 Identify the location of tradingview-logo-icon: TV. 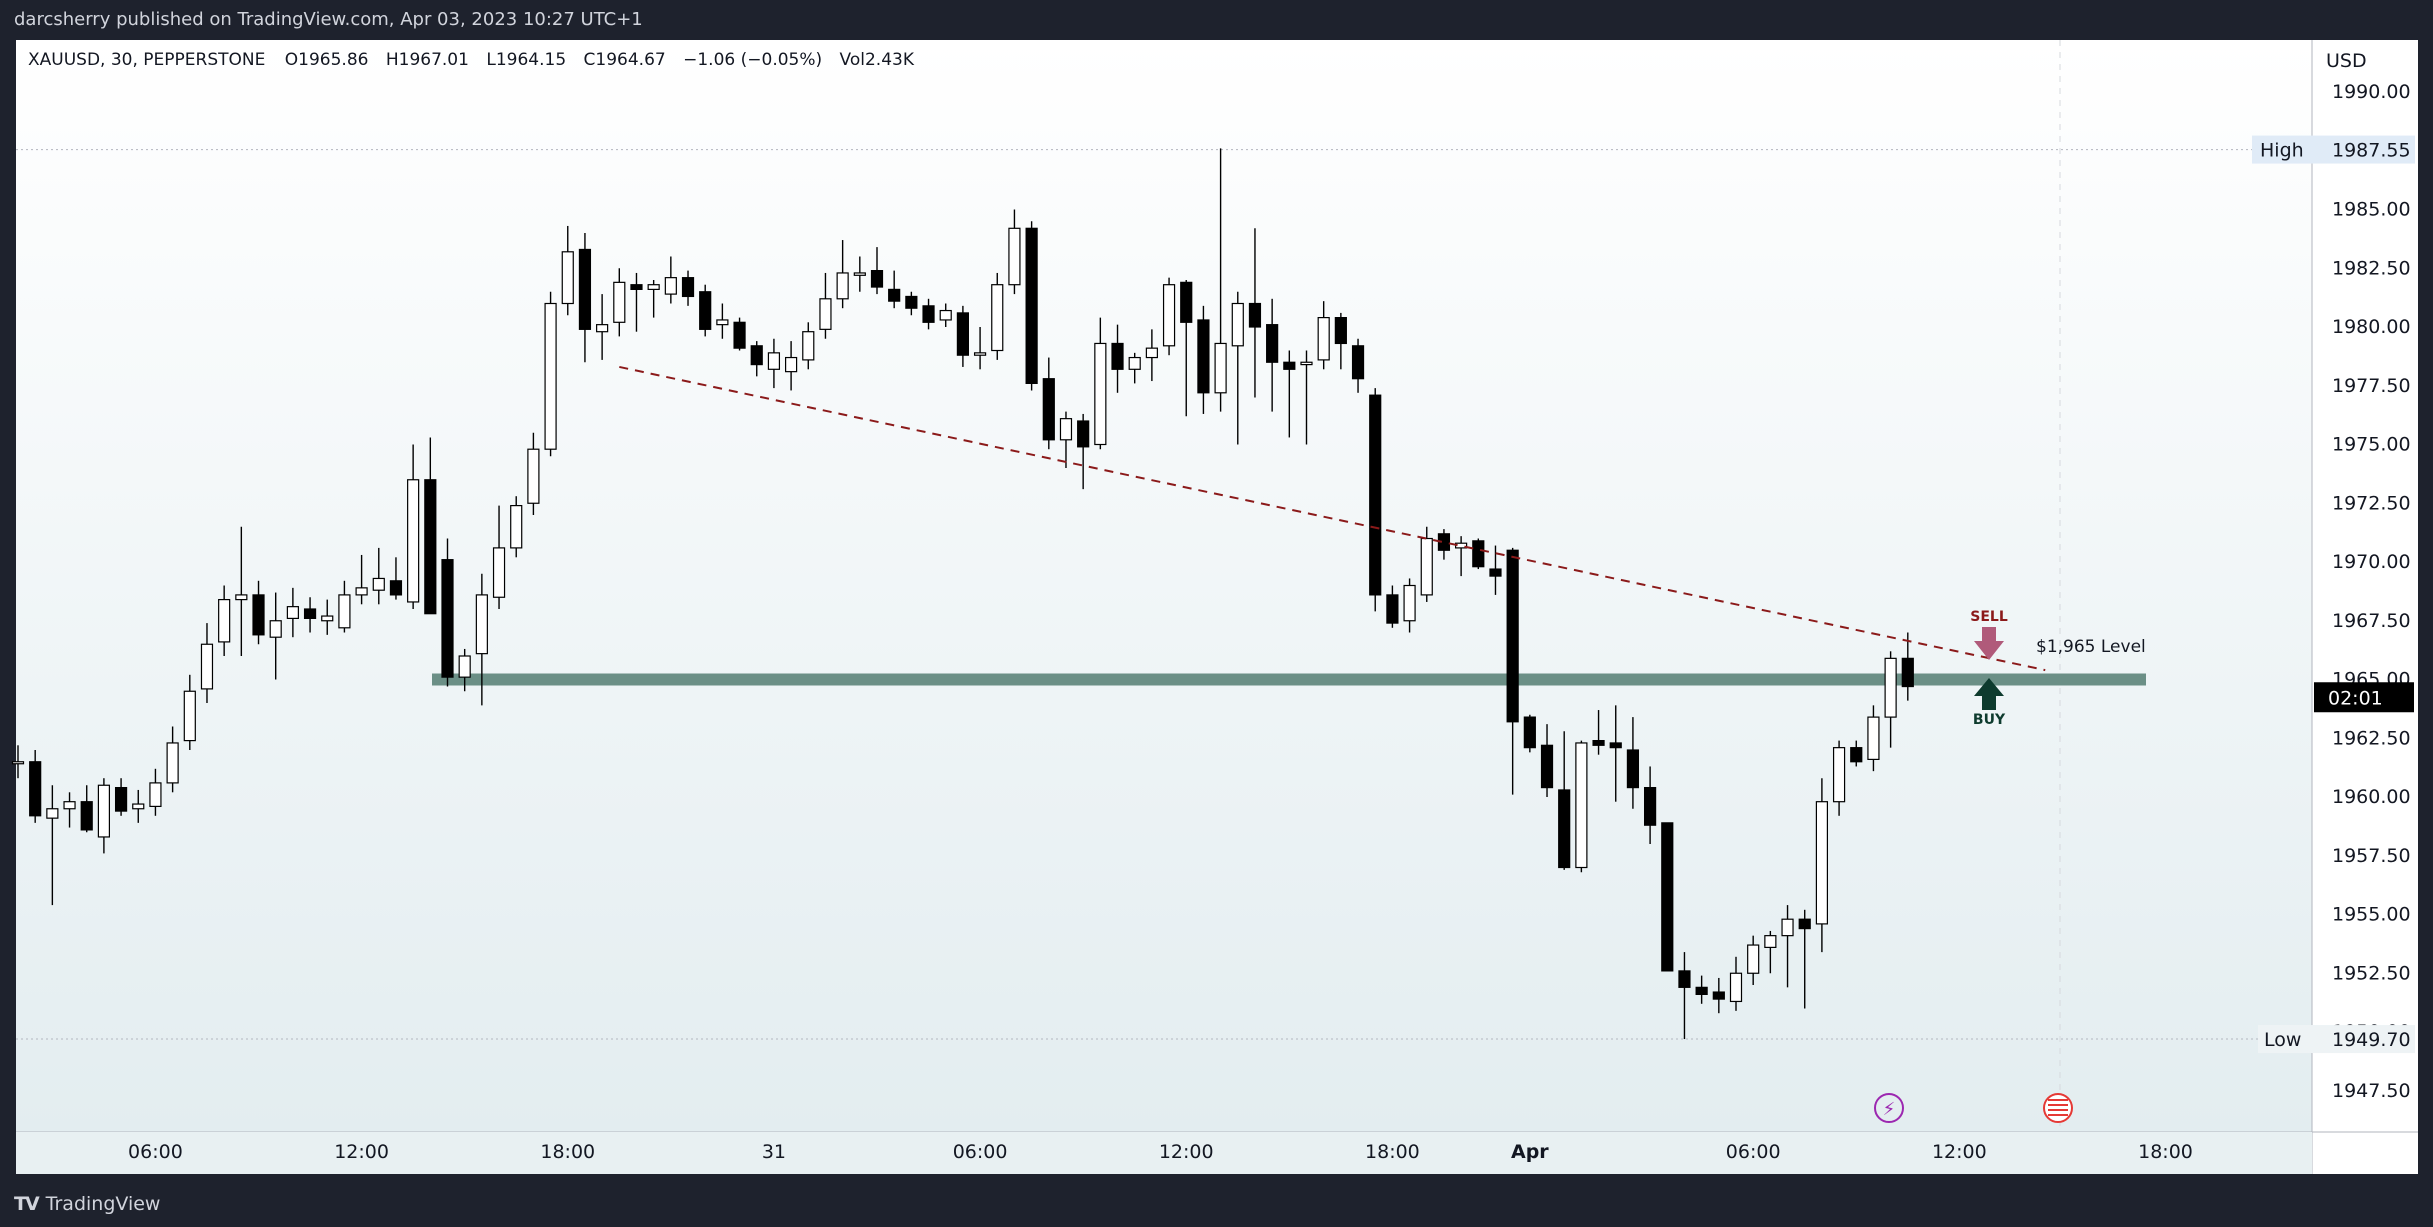
(27, 1203).